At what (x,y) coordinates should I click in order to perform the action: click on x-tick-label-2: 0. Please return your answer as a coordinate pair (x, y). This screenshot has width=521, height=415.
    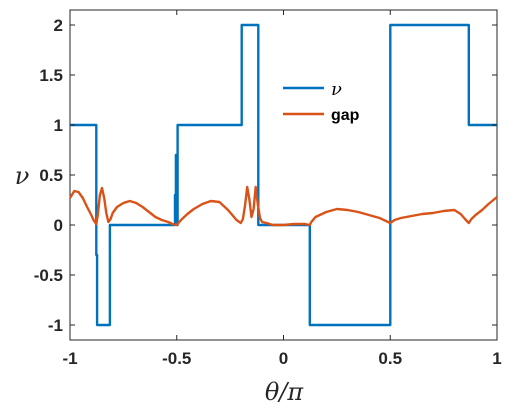
    Looking at the image, I should click on (283, 358).